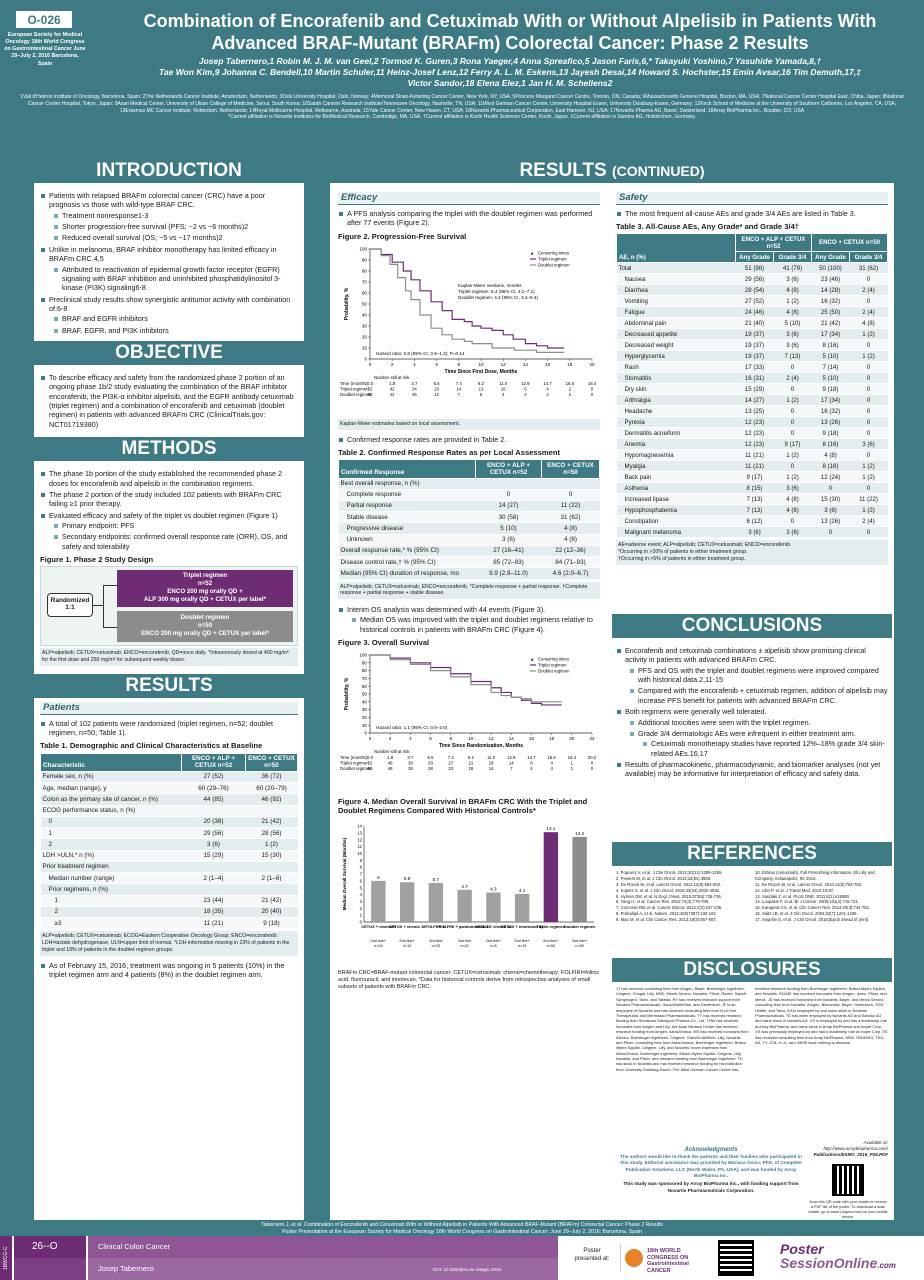  What do you see at coordinates (450, 768) in the screenshot?
I see `risk-value: 23` at bounding box center [450, 768].